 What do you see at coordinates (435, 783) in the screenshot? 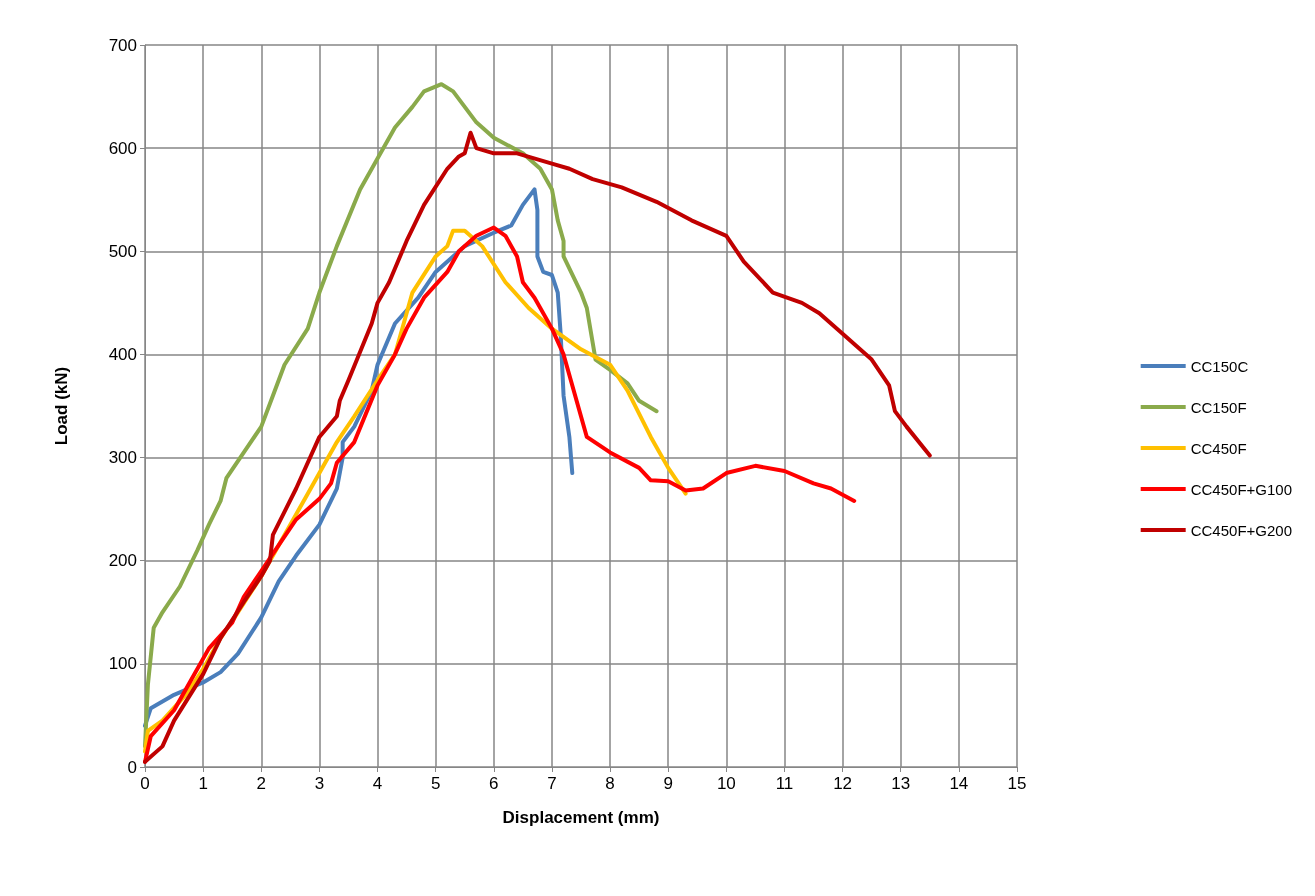
I see `x-tick-label: 5` at bounding box center [435, 783].